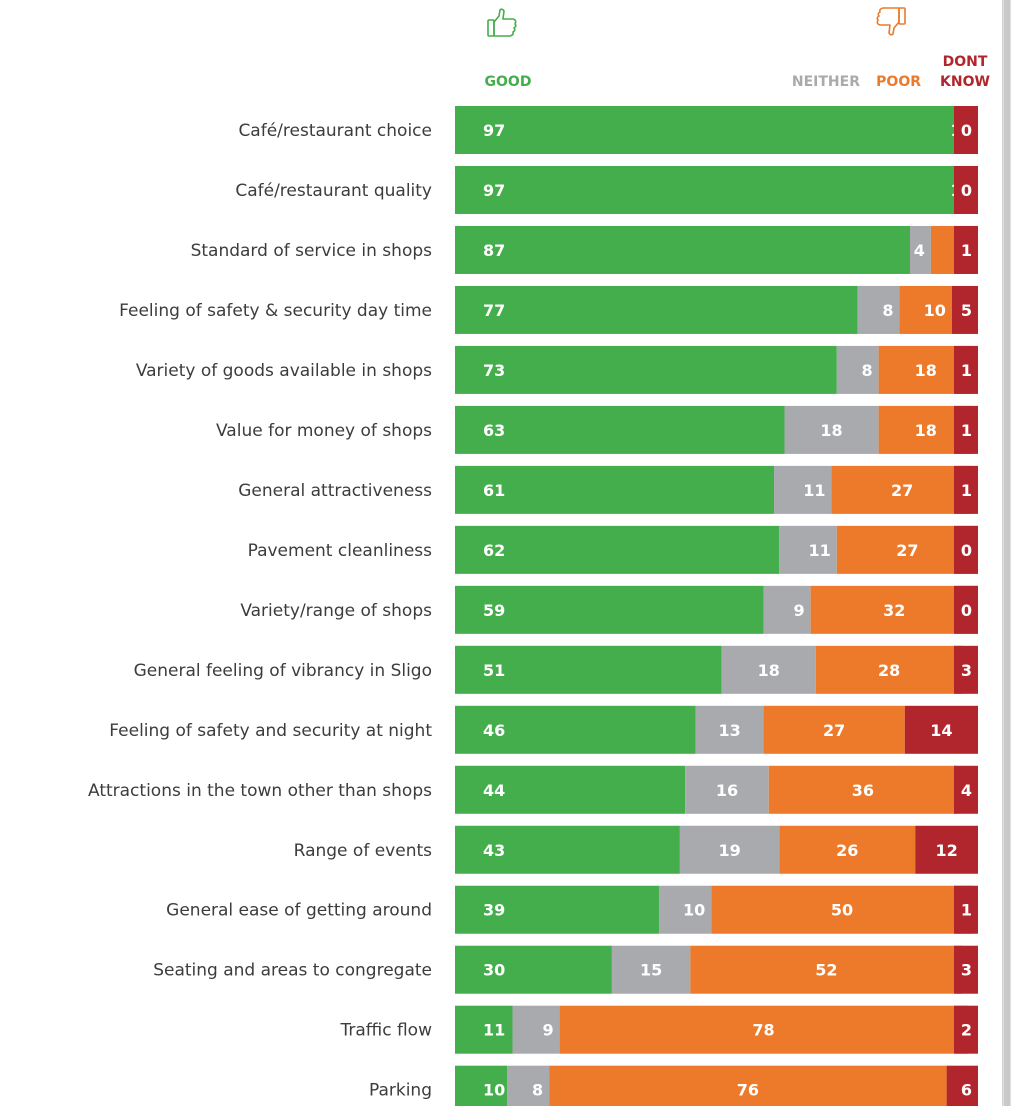 This screenshot has width=1011, height=1106. I want to click on vertical-scrollbar, so click(1006, 553).